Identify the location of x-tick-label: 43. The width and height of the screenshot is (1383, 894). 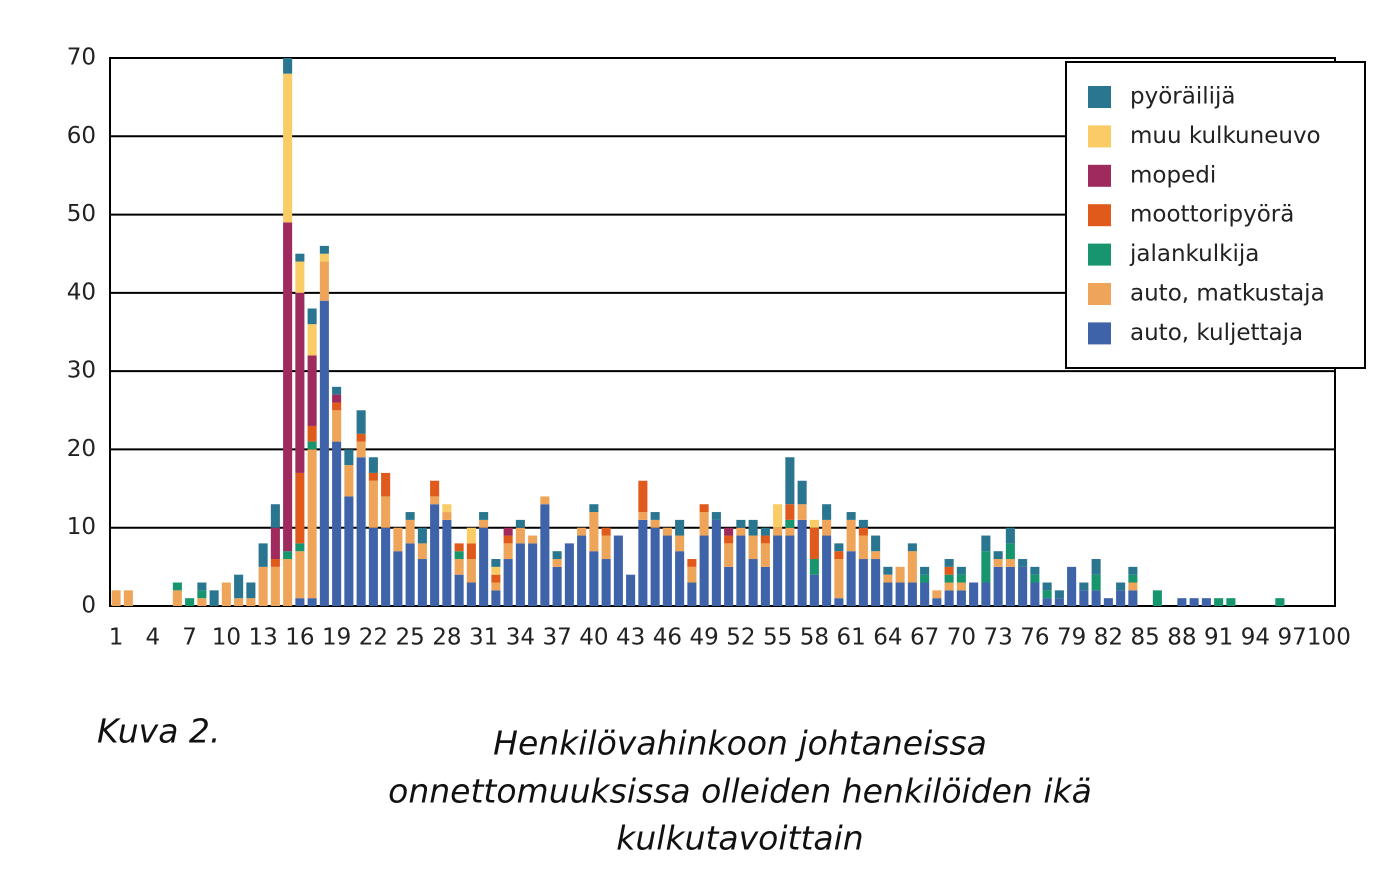
(630, 638).